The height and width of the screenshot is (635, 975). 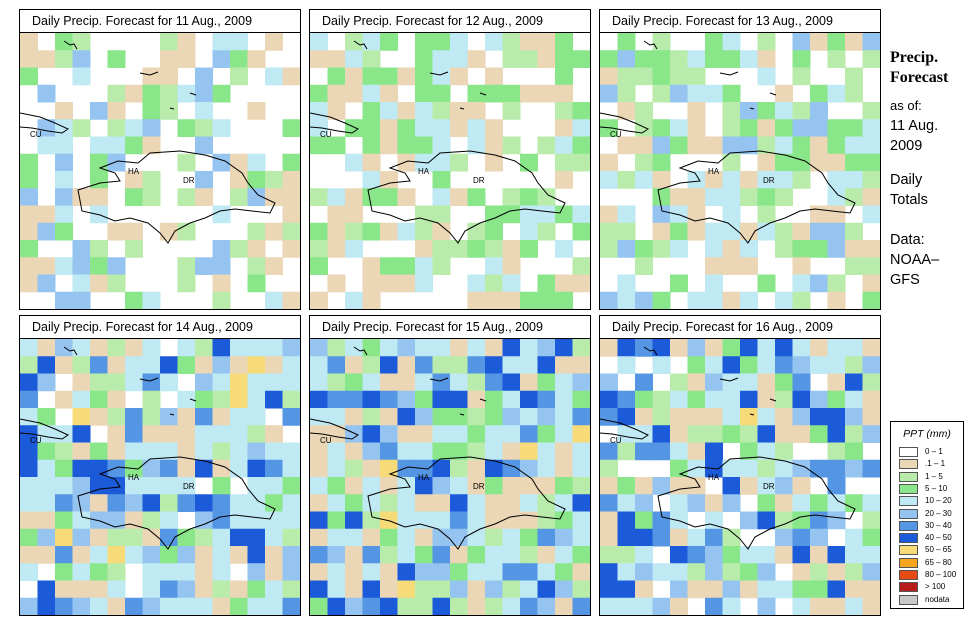 What do you see at coordinates (908, 452) in the screenshot?
I see `legend-swatch` at bounding box center [908, 452].